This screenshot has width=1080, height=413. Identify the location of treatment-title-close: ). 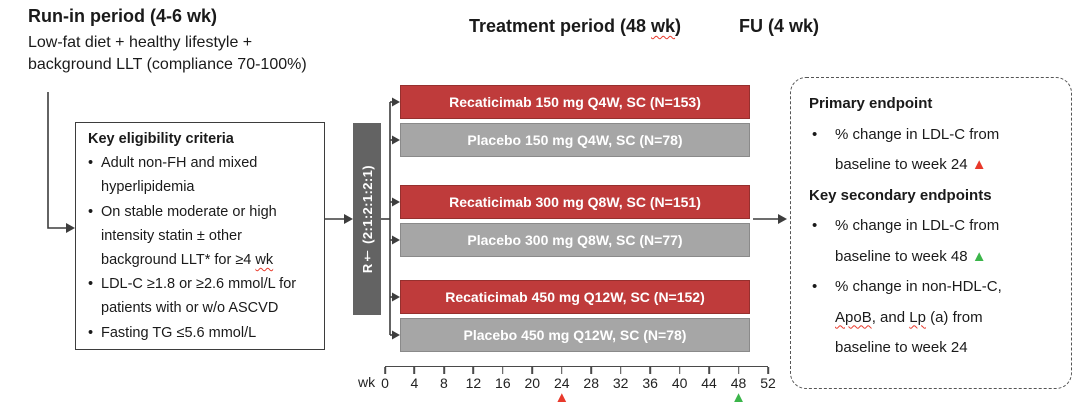
(678, 26).